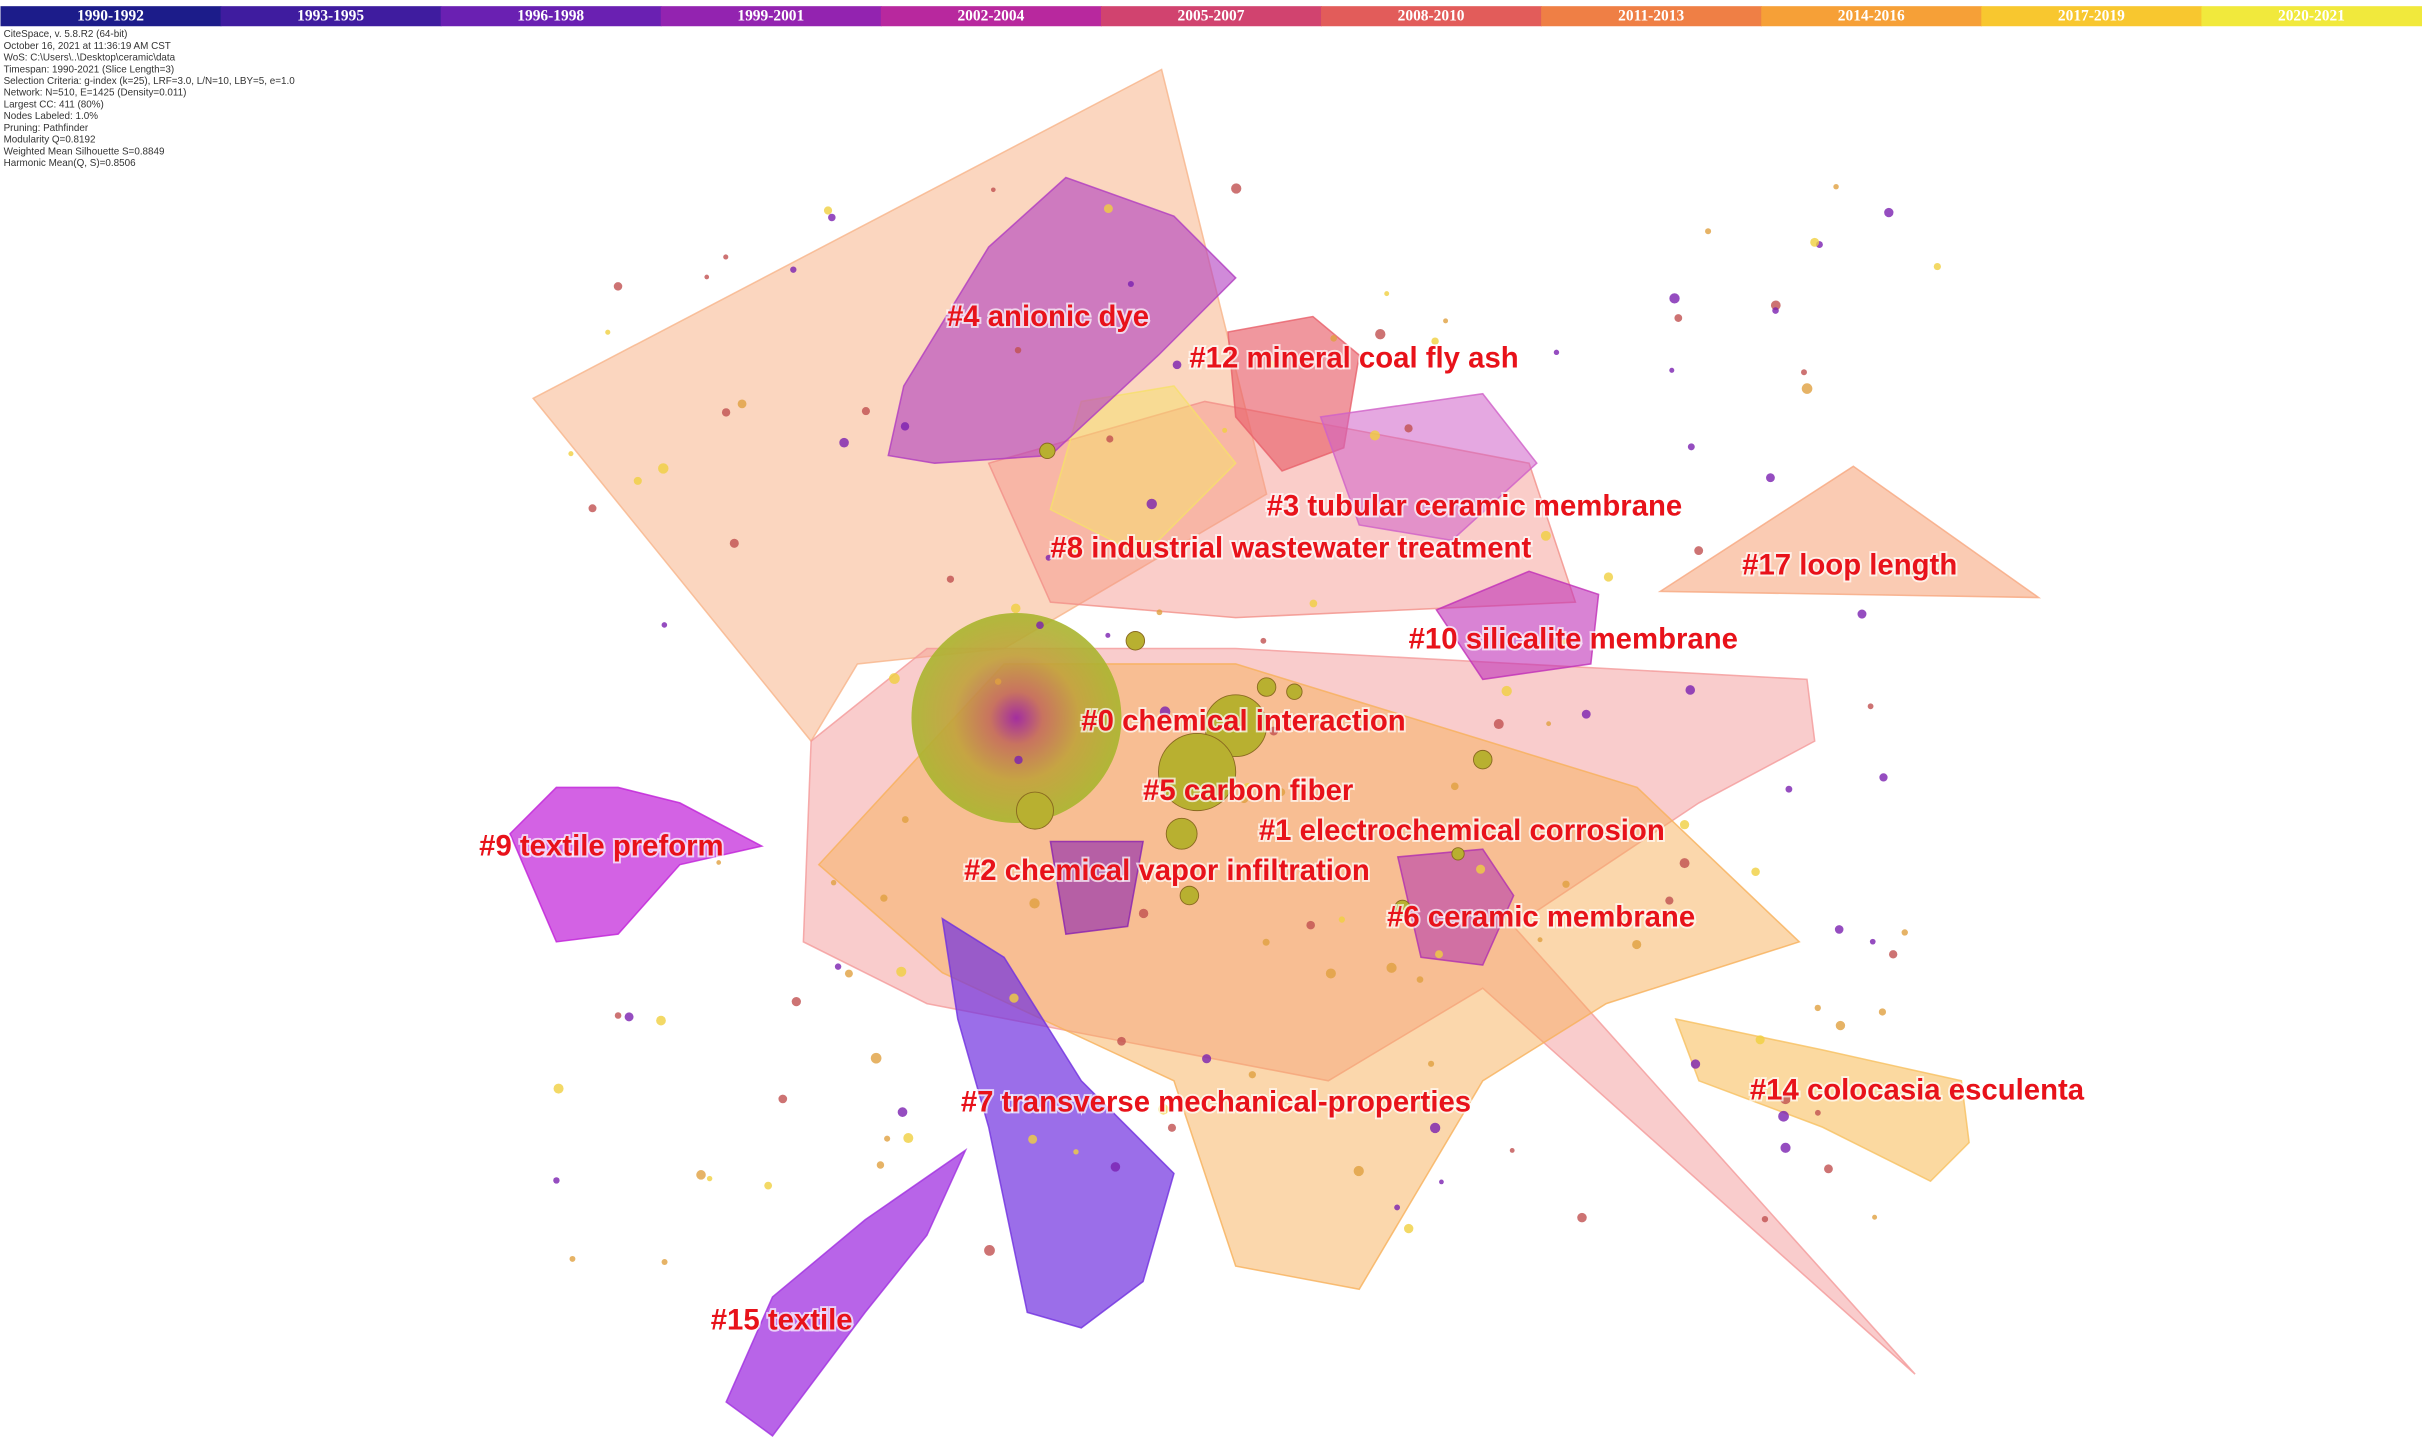 The height and width of the screenshot is (1456, 2422). Describe the element at coordinates (1290, 547) in the screenshot. I see `cluster-label: #8 industrial wastewater treatment` at that location.